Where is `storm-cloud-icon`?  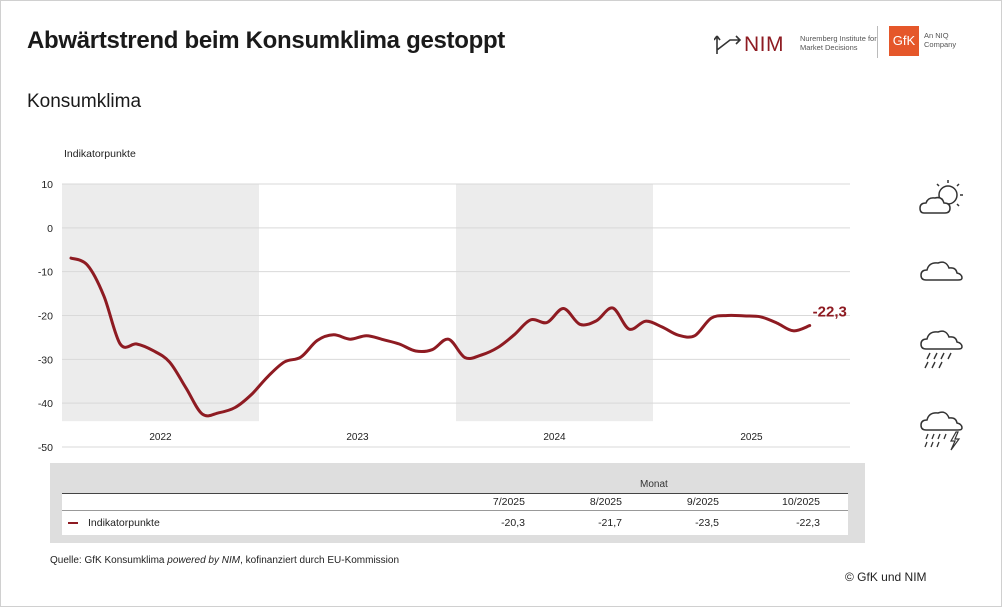 storm-cloud-icon is located at coordinates (941, 431).